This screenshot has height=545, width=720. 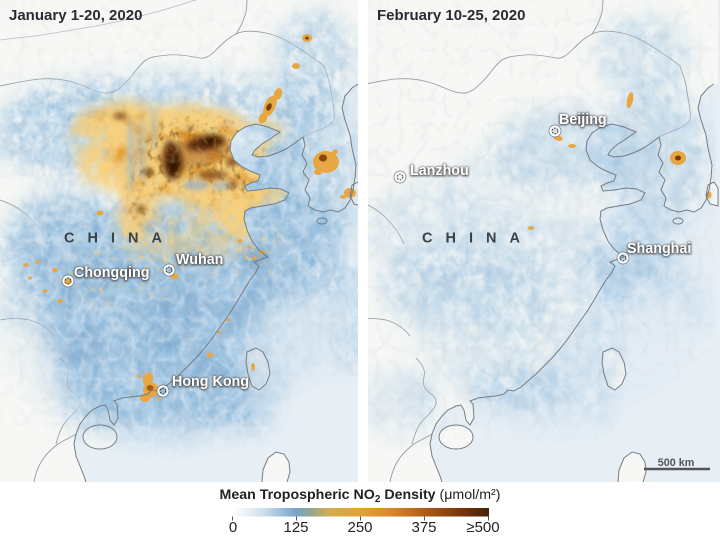 I want to click on svg-text:Mean Tropospheric NO2 Density: Mean Tropospheric NO2 Density (μmol/m²), so click(x=360, y=496).